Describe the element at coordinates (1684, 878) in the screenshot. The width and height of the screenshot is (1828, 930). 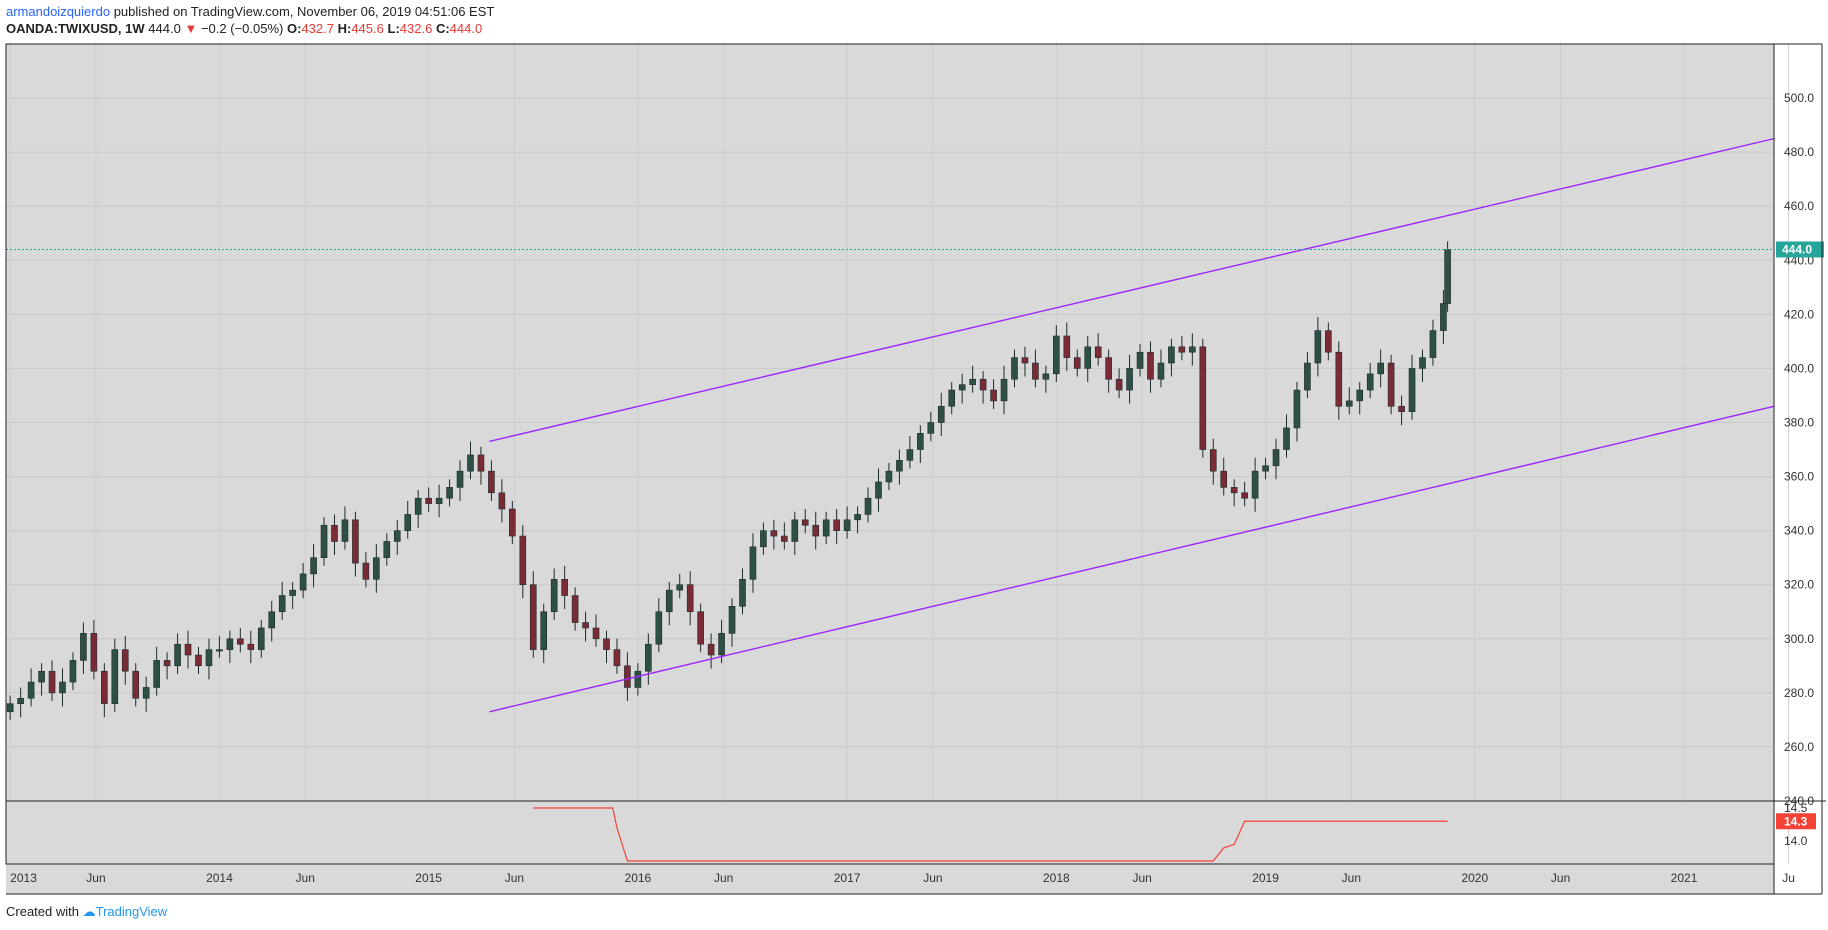
I see `x-tick-label: 2021` at that location.